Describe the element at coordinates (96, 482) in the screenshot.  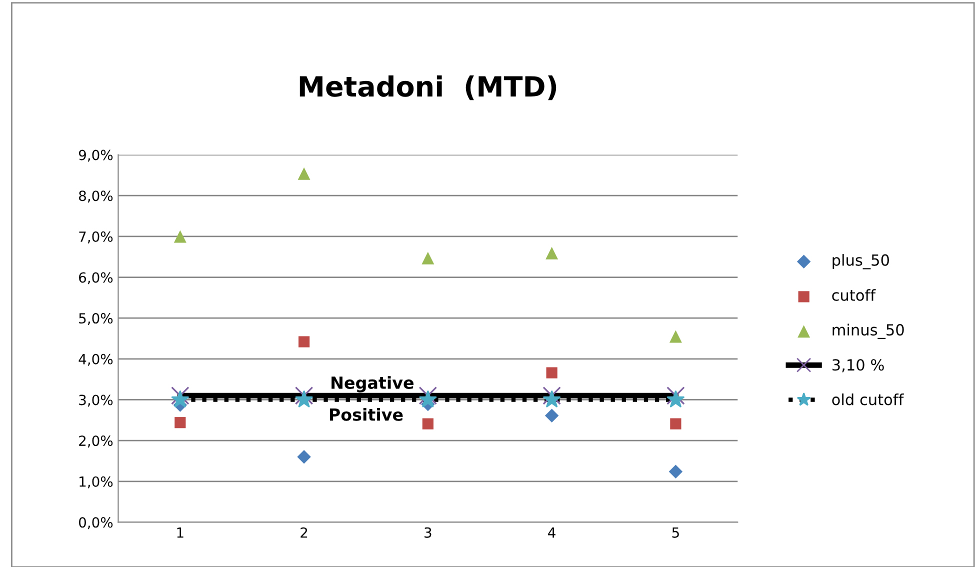
I see `y-tick-label: 1,0%` at that location.